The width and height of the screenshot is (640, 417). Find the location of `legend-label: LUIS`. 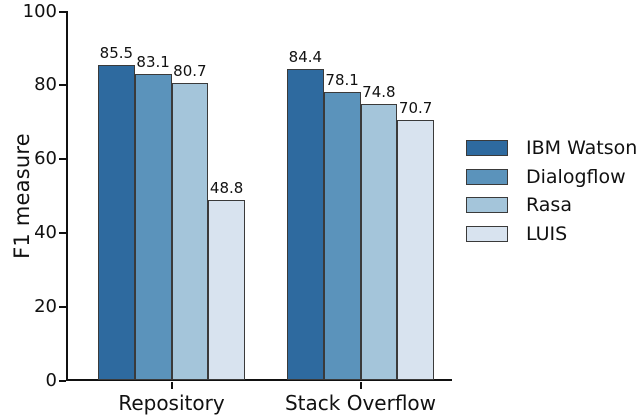

legend-label: LUIS is located at coordinates (547, 233).